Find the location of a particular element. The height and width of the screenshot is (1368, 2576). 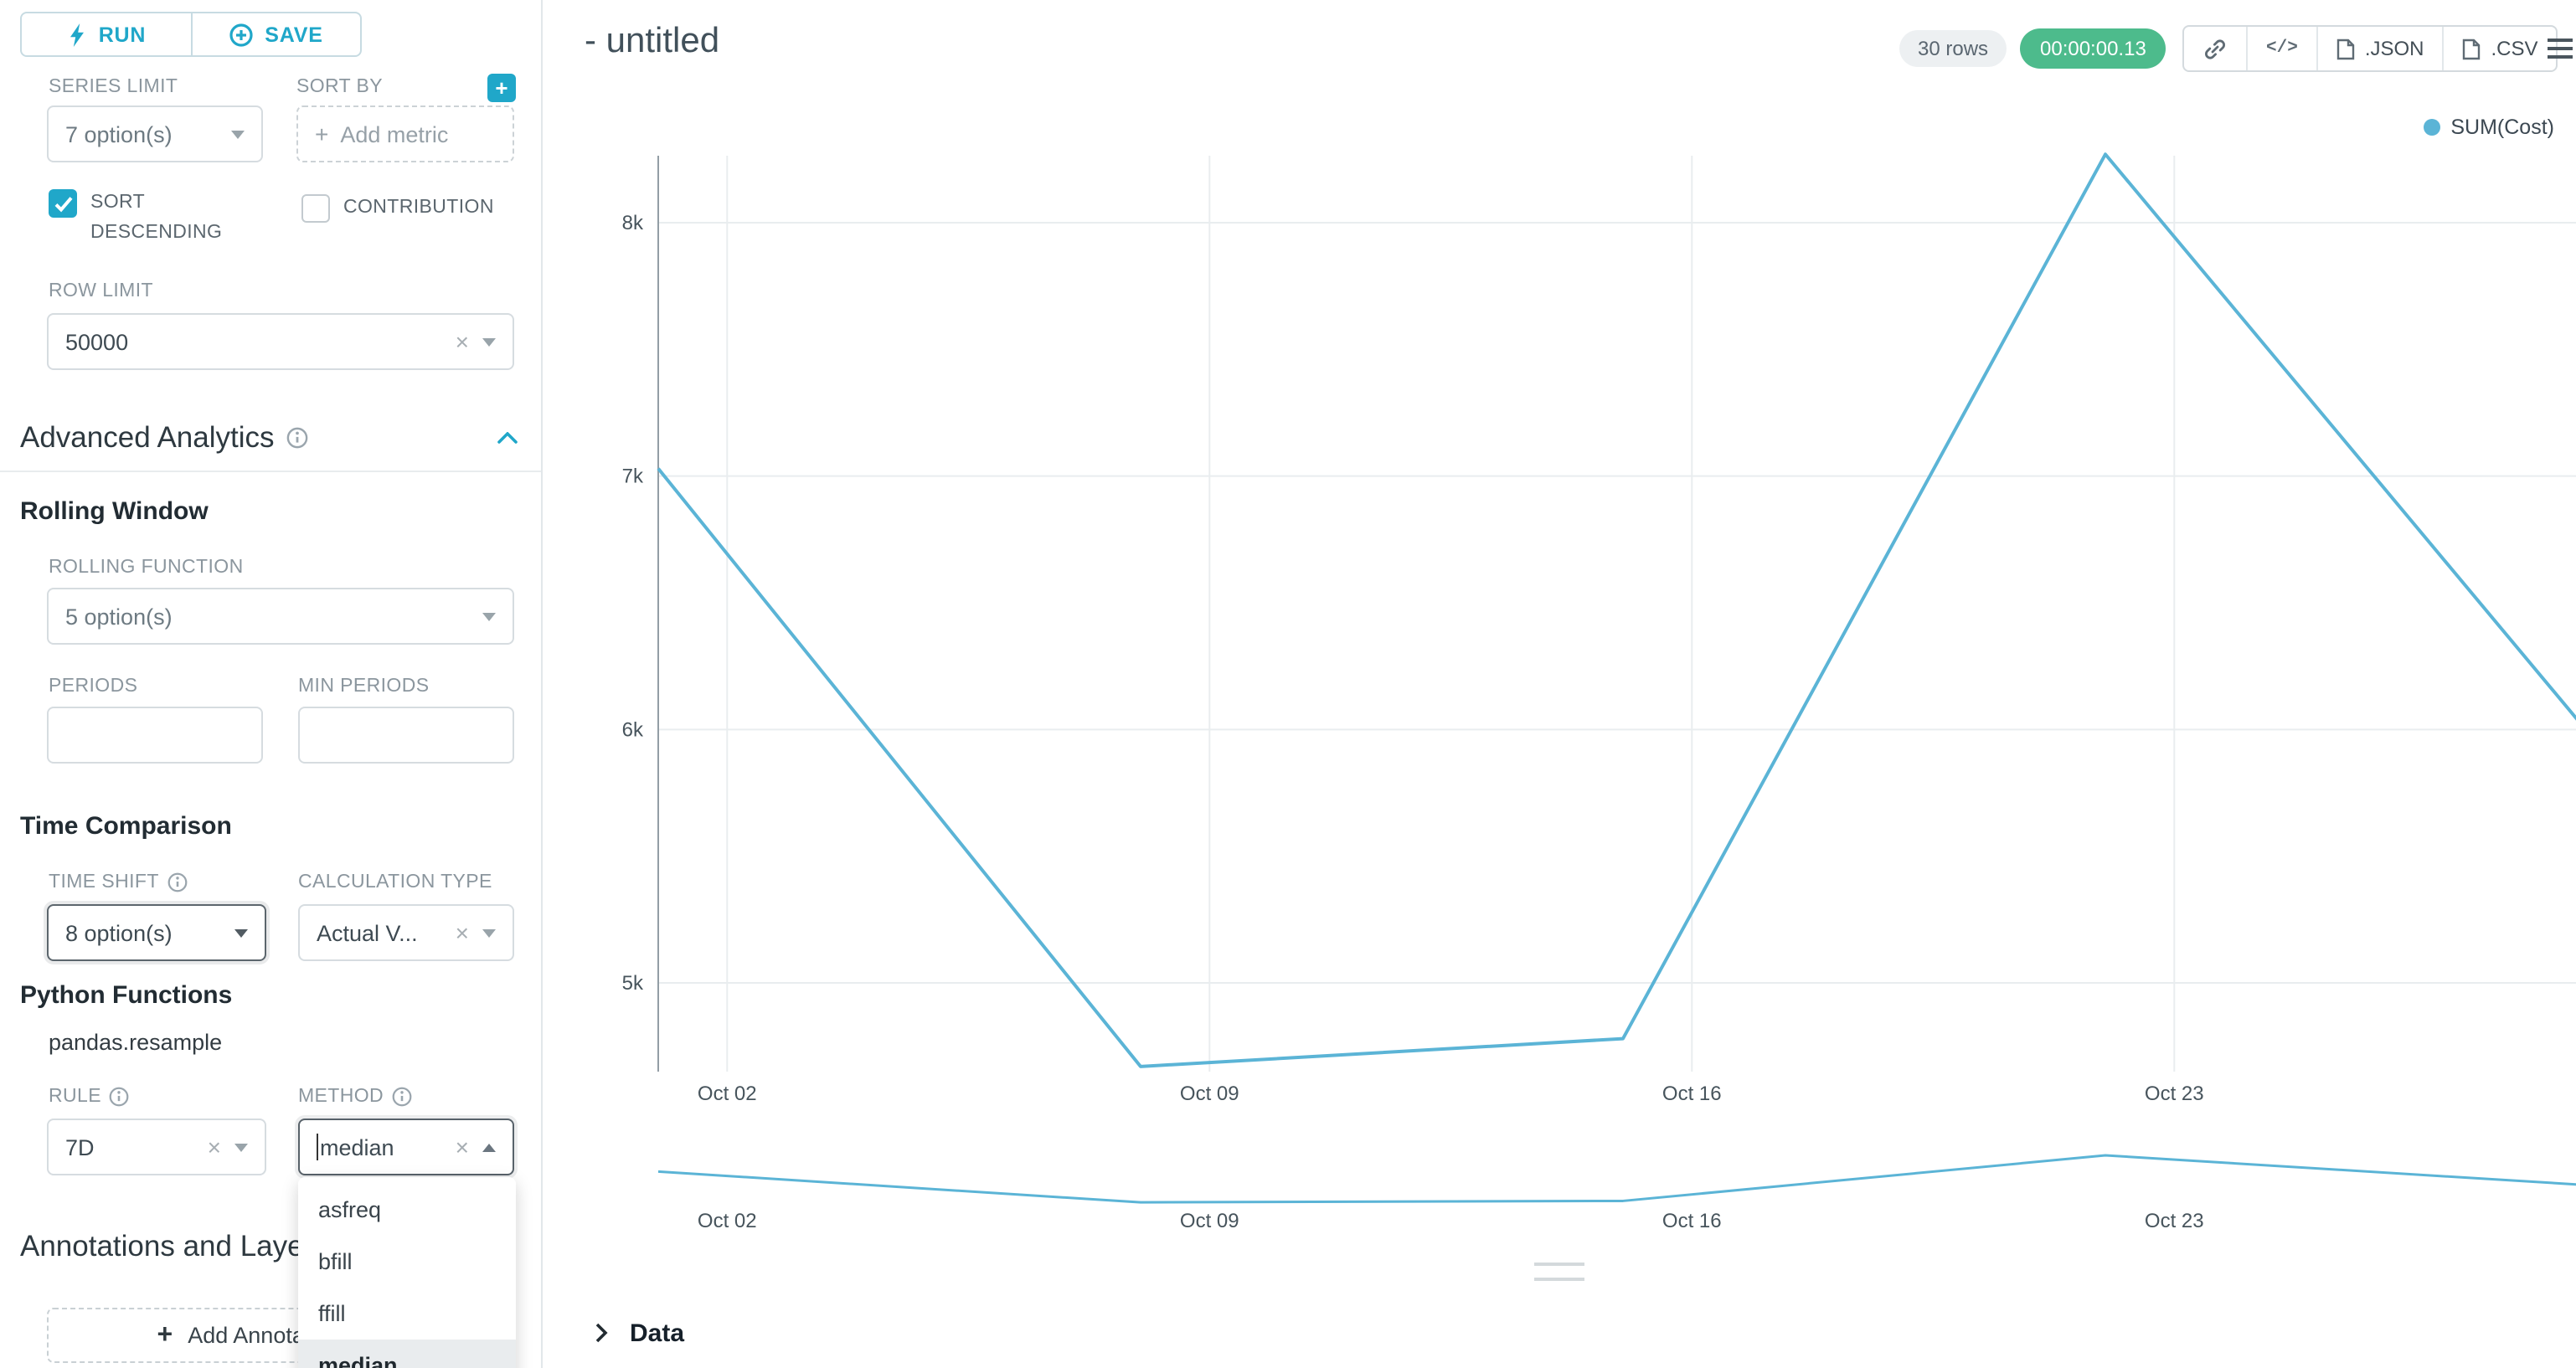

lightning-icon is located at coordinates (77, 35).